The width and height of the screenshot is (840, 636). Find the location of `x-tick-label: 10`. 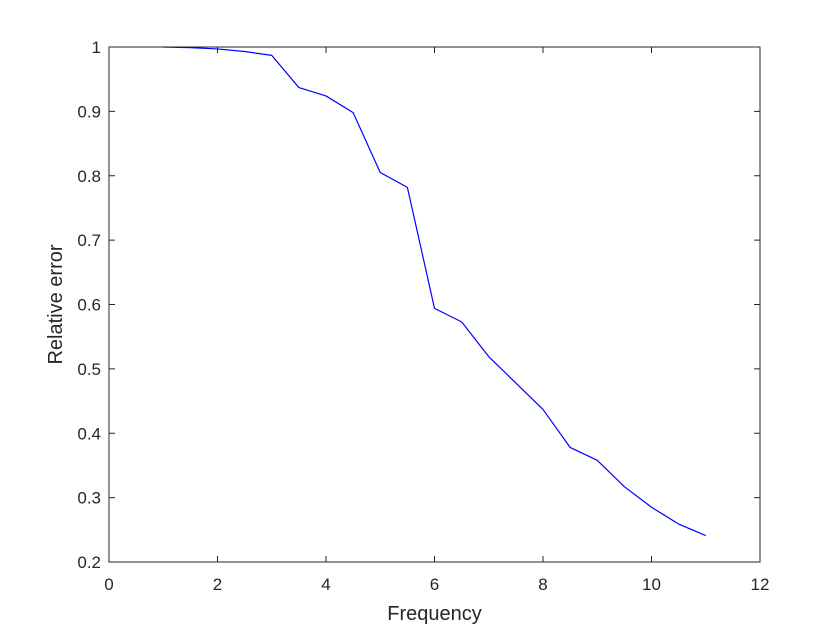

x-tick-label: 10 is located at coordinates (651, 584).